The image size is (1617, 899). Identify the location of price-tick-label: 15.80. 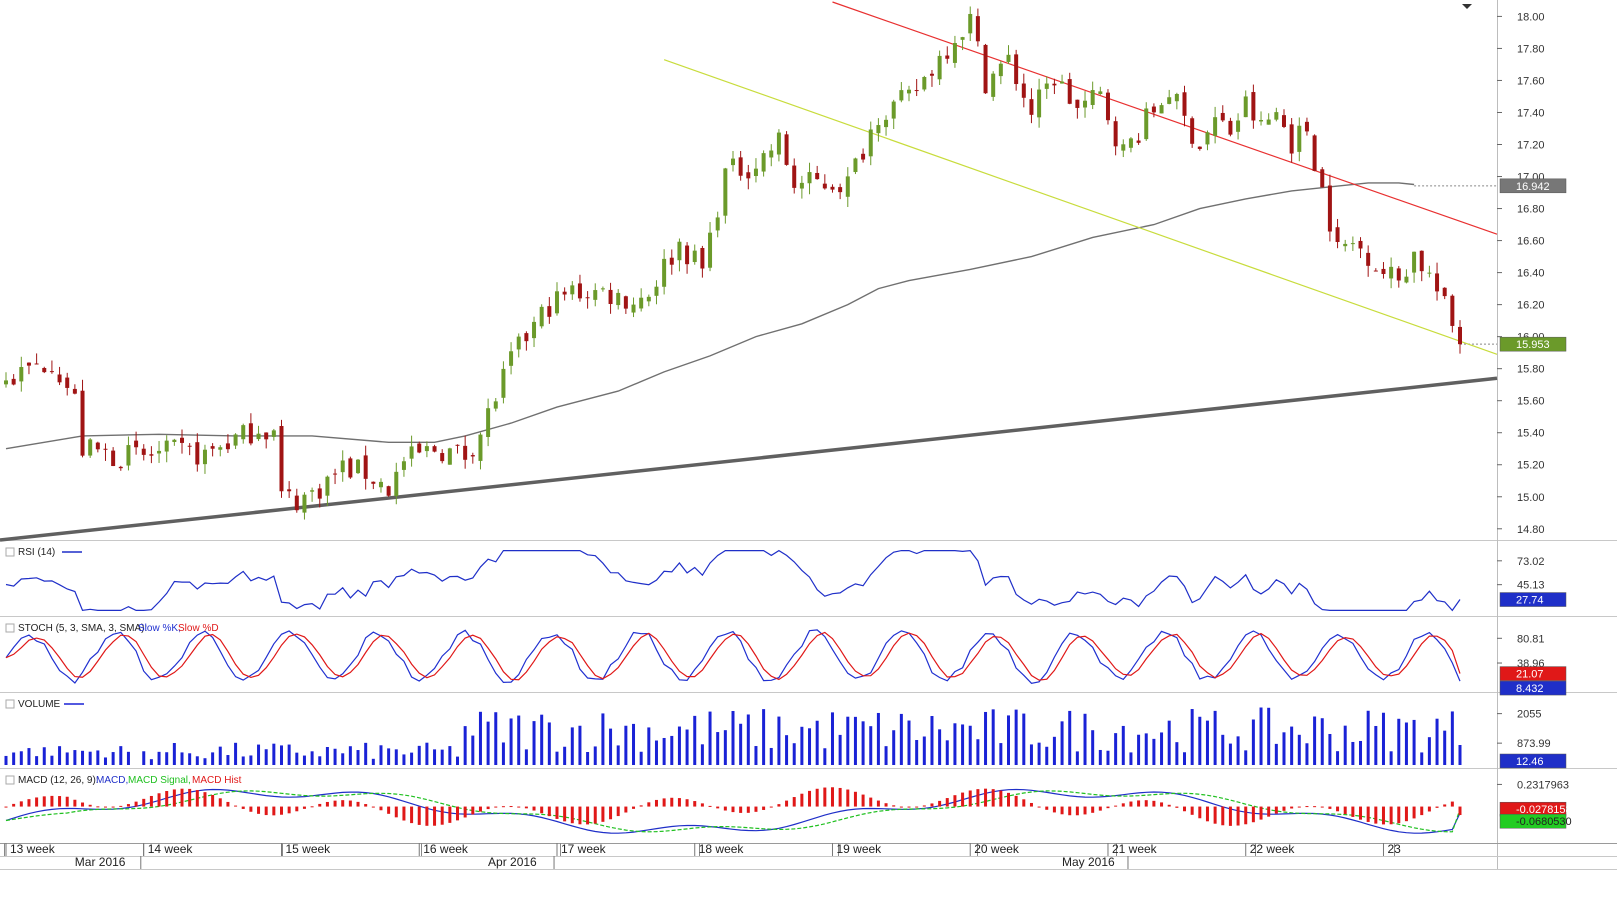
(1531, 370).